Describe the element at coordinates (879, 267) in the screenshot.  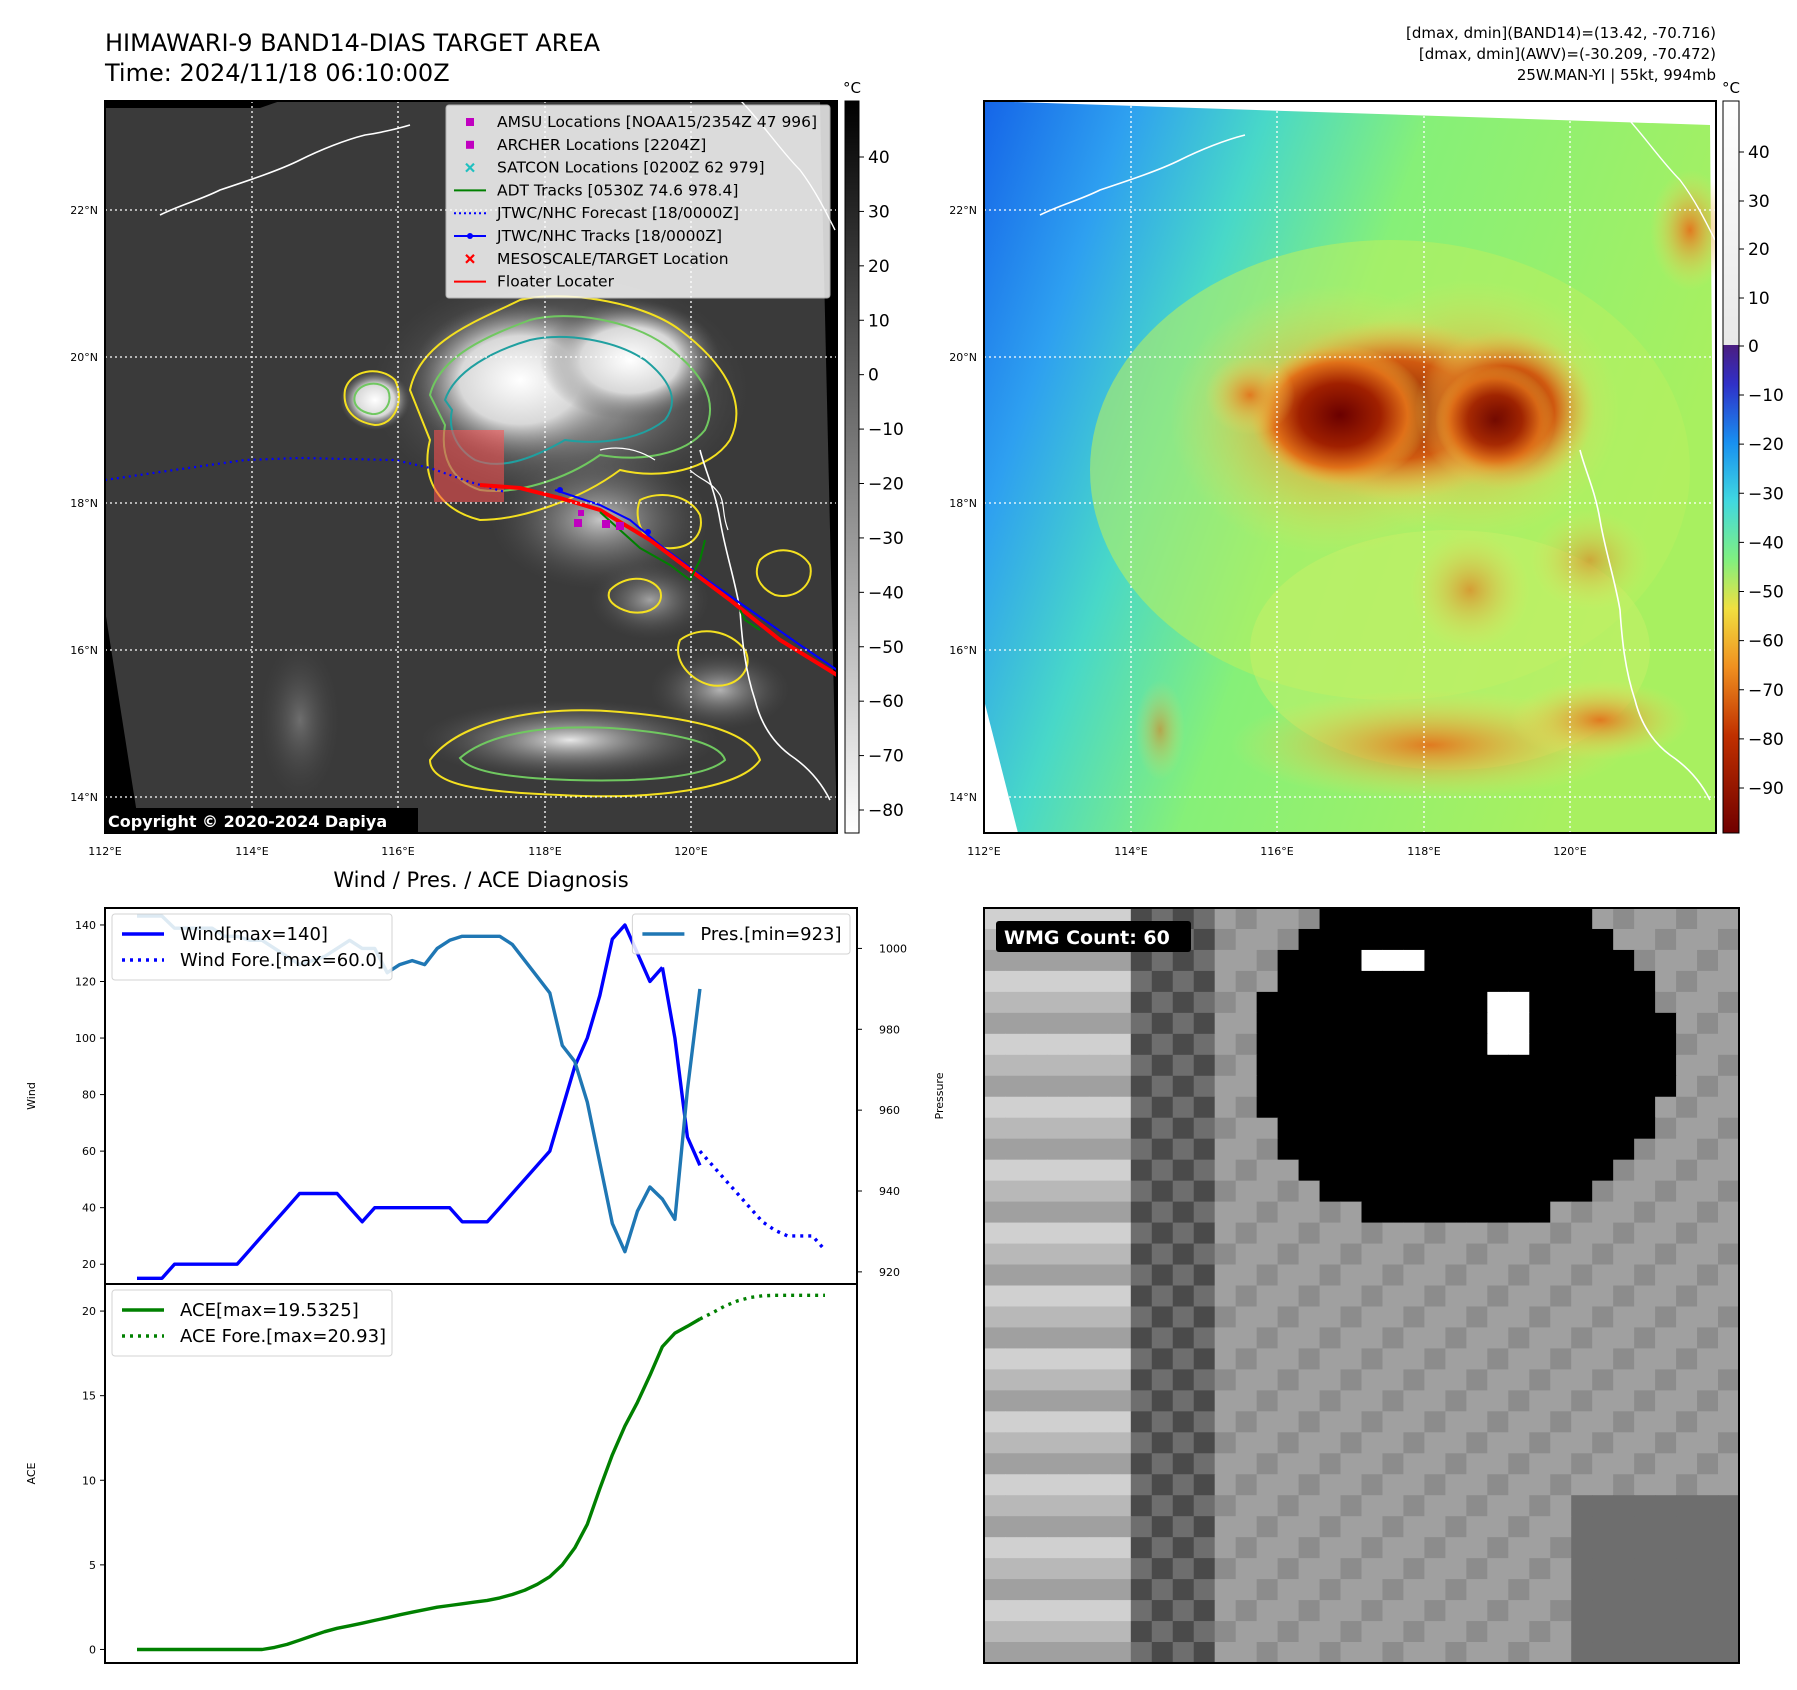
I see `colorbar-tick-label: 20` at that location.